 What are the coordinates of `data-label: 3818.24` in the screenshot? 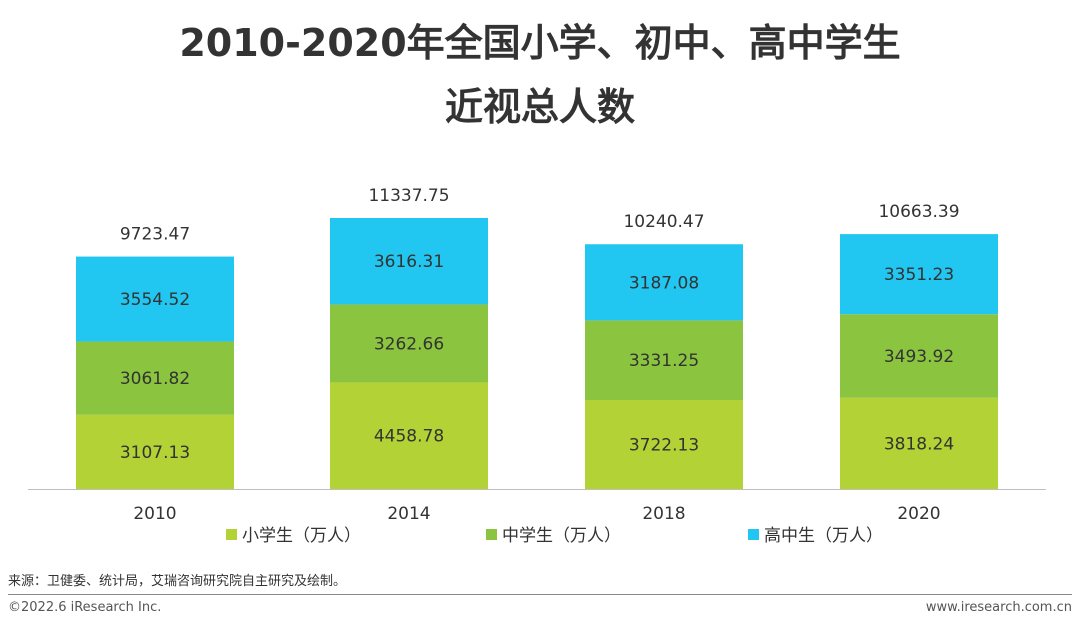 It's located at (919, 444).